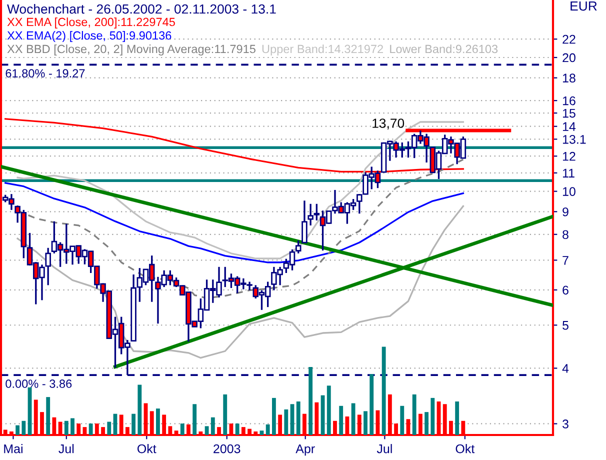 This screenshot has height=460, width=606. What do you see at coordinates (45, 73) in the screenshot?
I see `annotation: 61.80% - 19.27` at bounding box center [45, 73].